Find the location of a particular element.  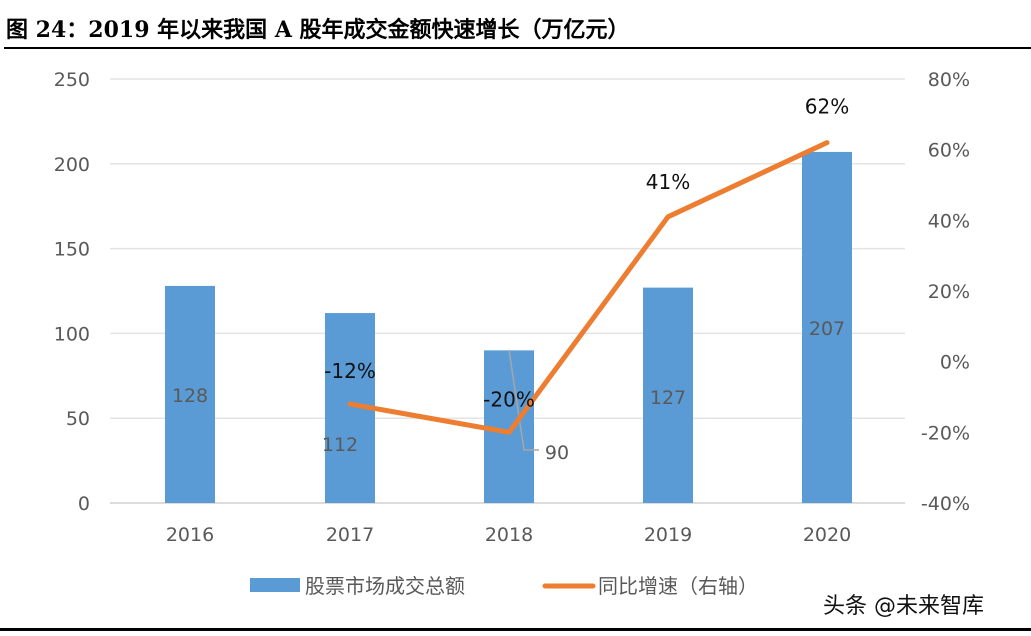

right-axis-tick: 20% is located at coordinates (949, 292).